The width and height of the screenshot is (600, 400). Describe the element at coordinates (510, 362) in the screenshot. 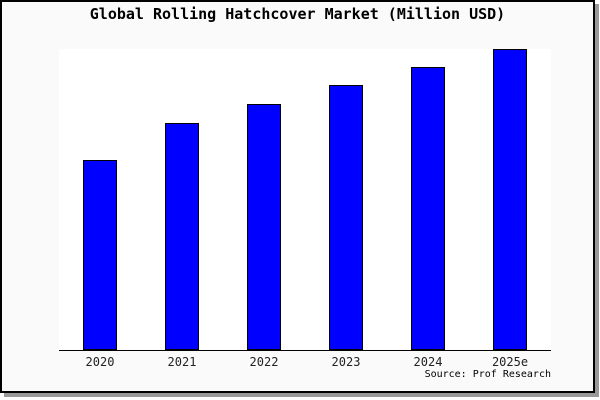

I see `x-tick-label-2025e: 2025e` at that location.